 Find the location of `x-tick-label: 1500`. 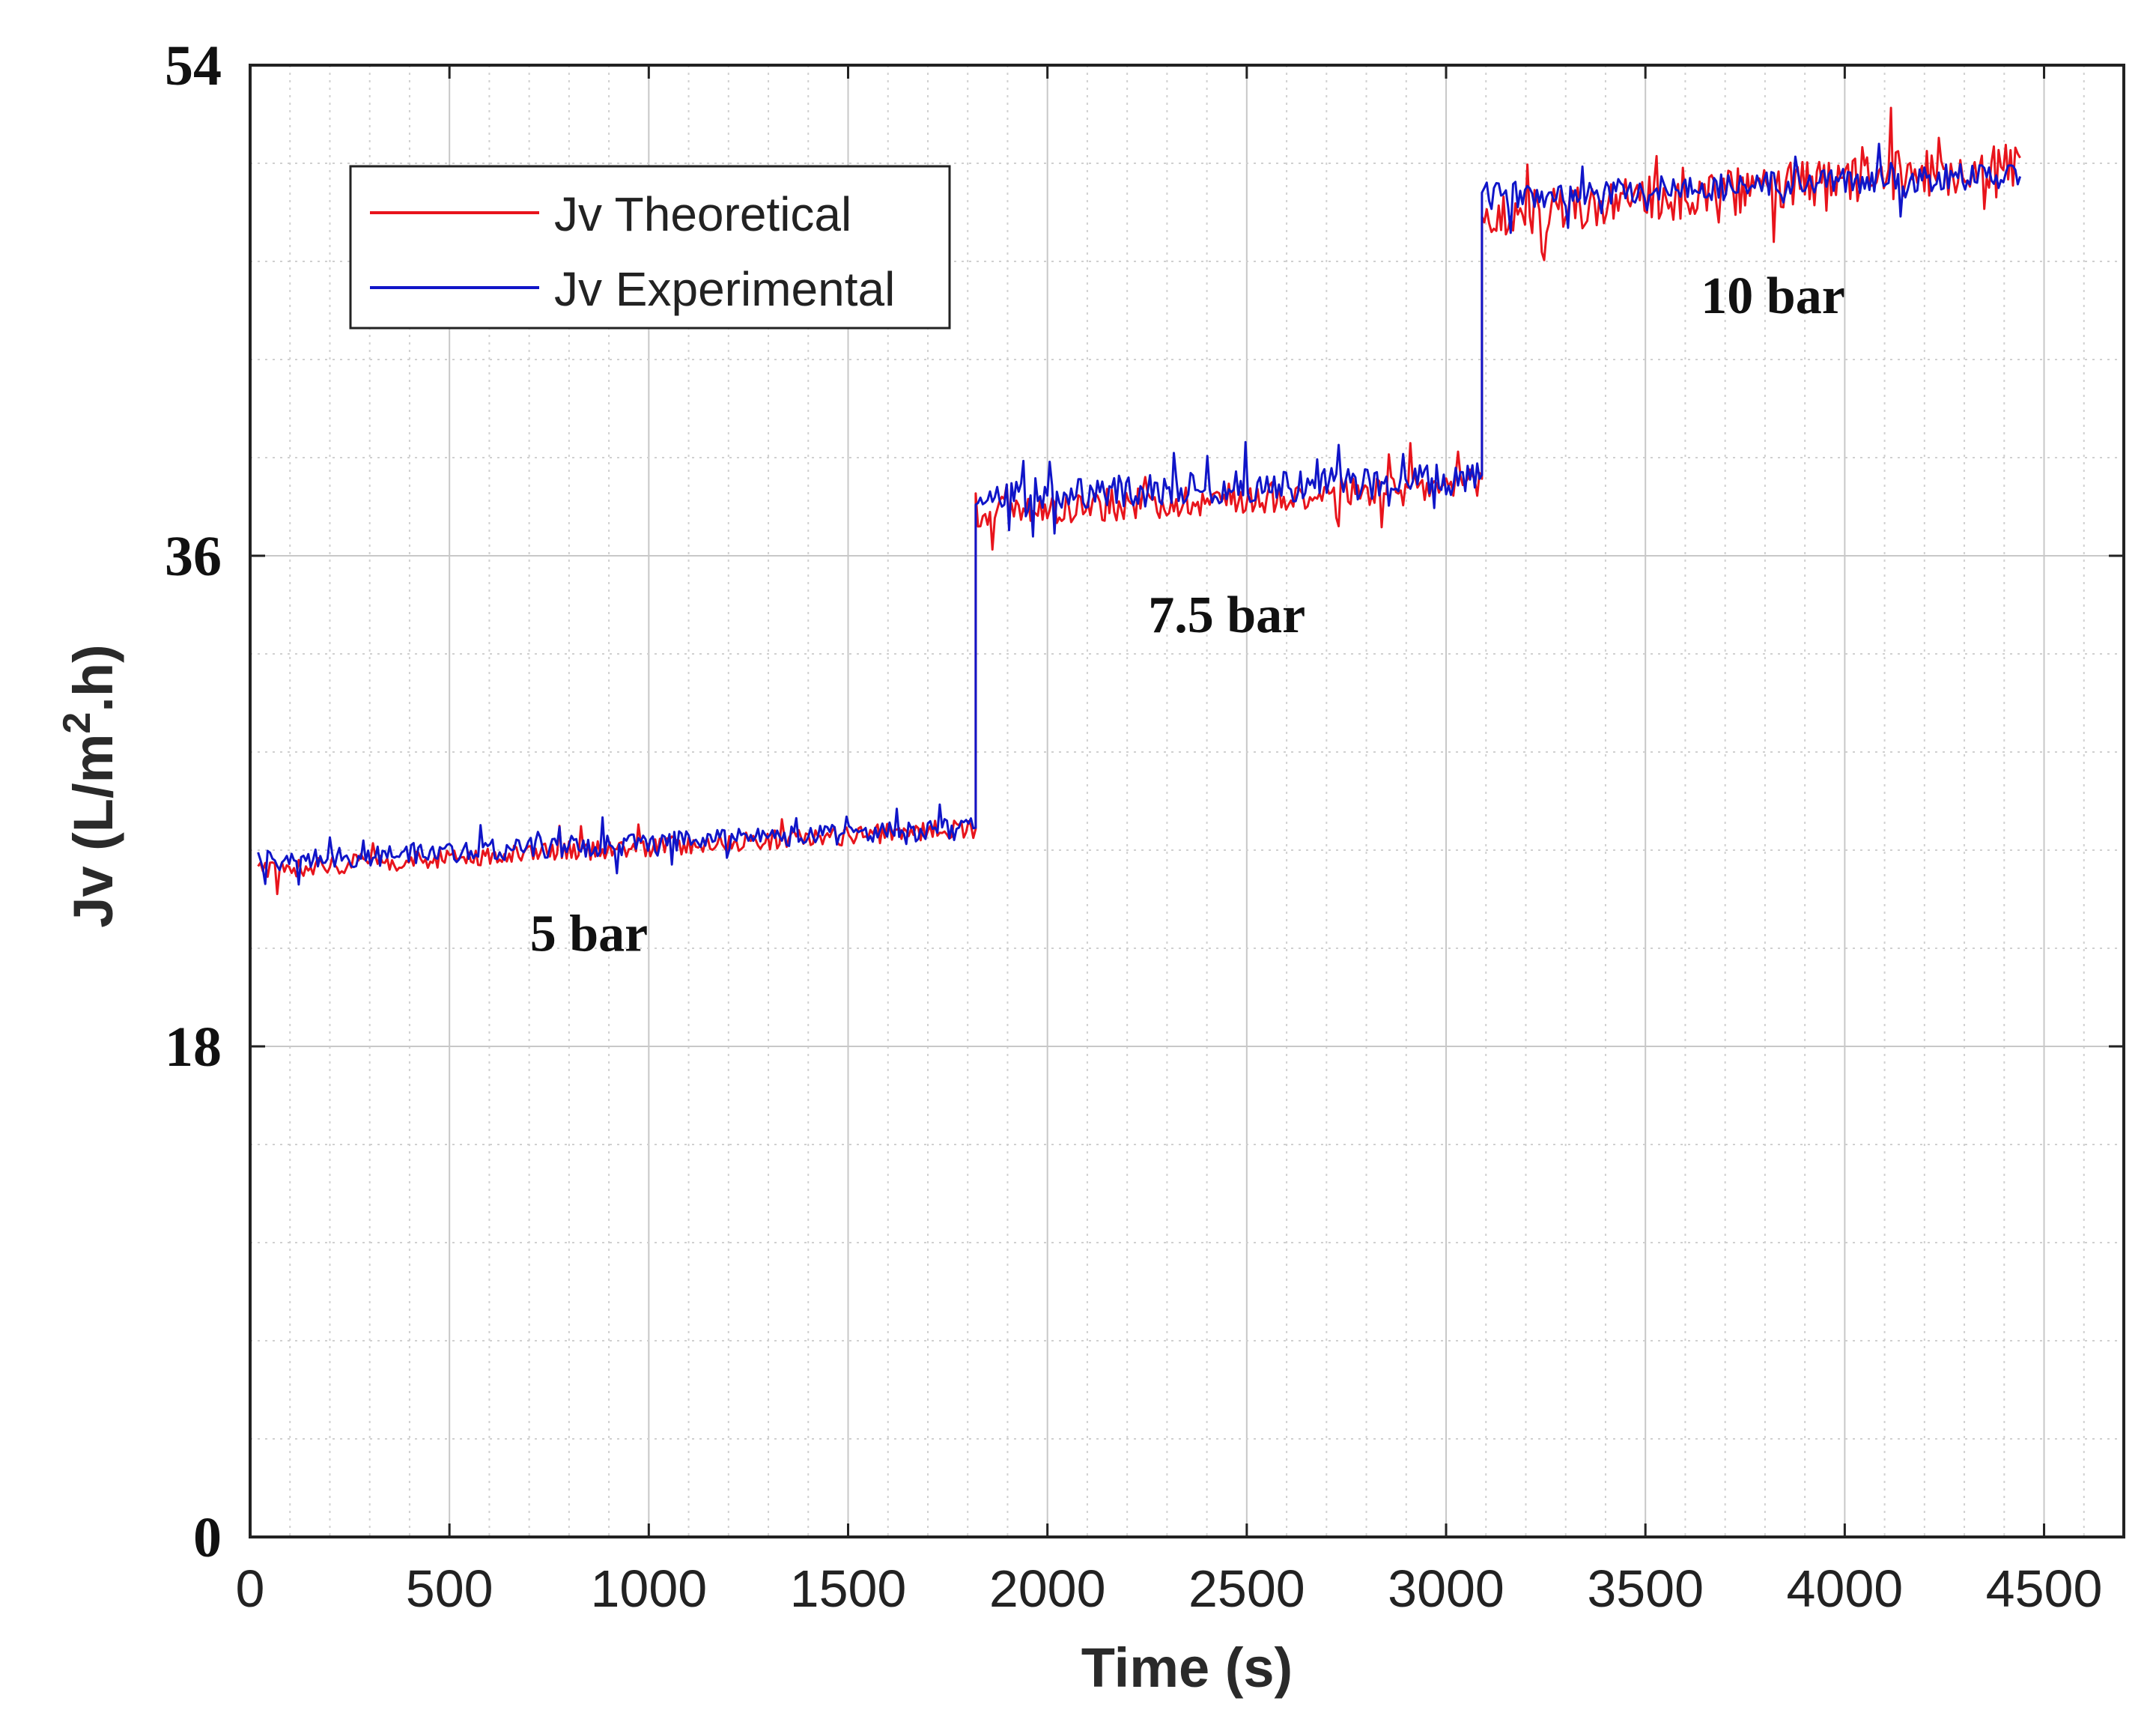

x-tick-label: 1500 is located at coordinates (848, 1588).